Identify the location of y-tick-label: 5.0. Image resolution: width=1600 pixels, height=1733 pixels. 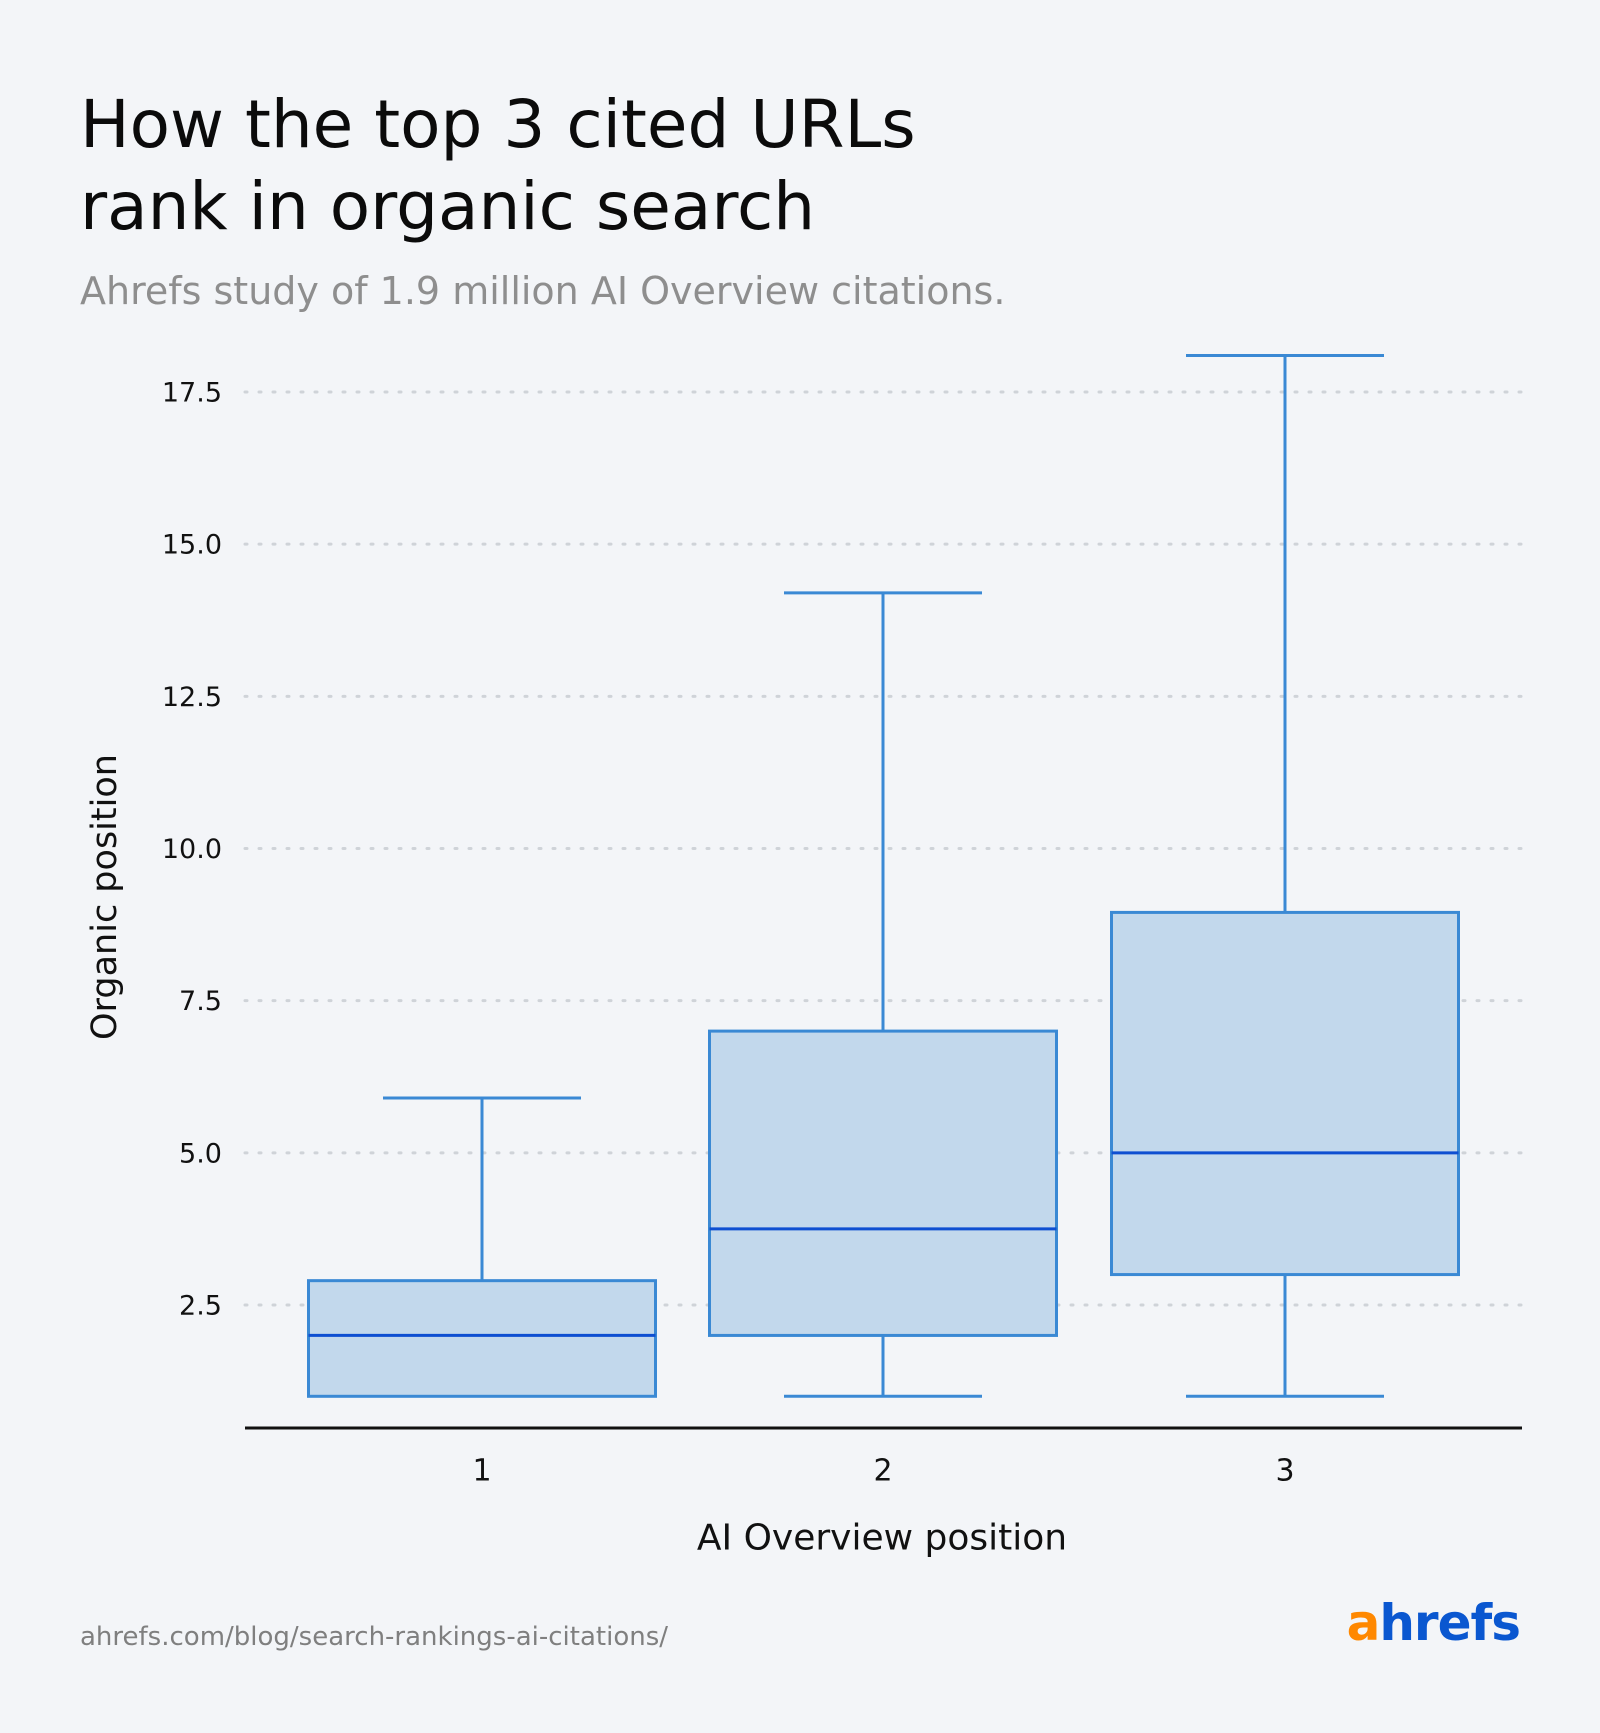
(200, 1153).